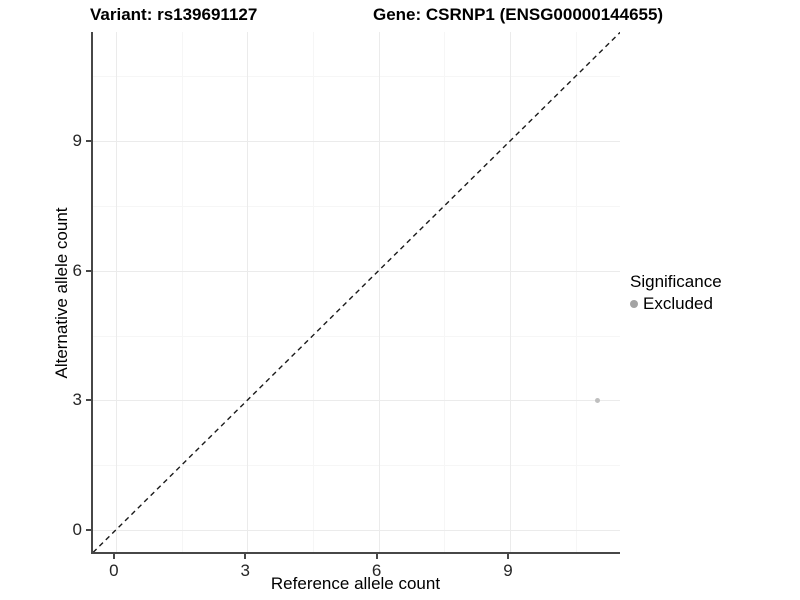 This screenshot has width=800, height=600. What do you see at coordinates (508, 570) in the screenshot?
I see `x-tick-label: 9` at bounding box center [508, 570].